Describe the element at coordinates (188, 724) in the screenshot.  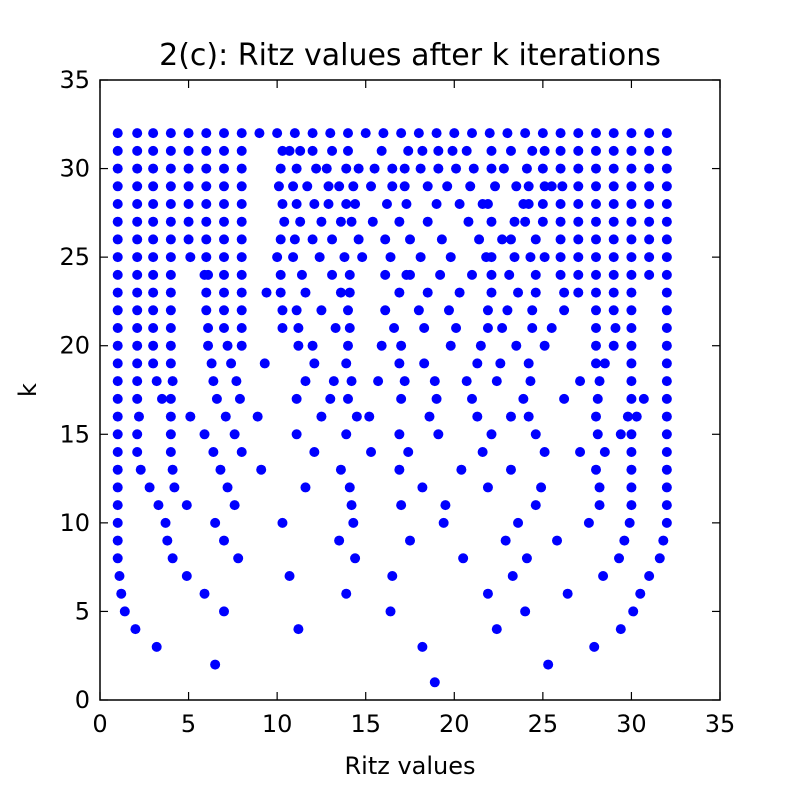
I see `x-tick-label: 5` at that location.